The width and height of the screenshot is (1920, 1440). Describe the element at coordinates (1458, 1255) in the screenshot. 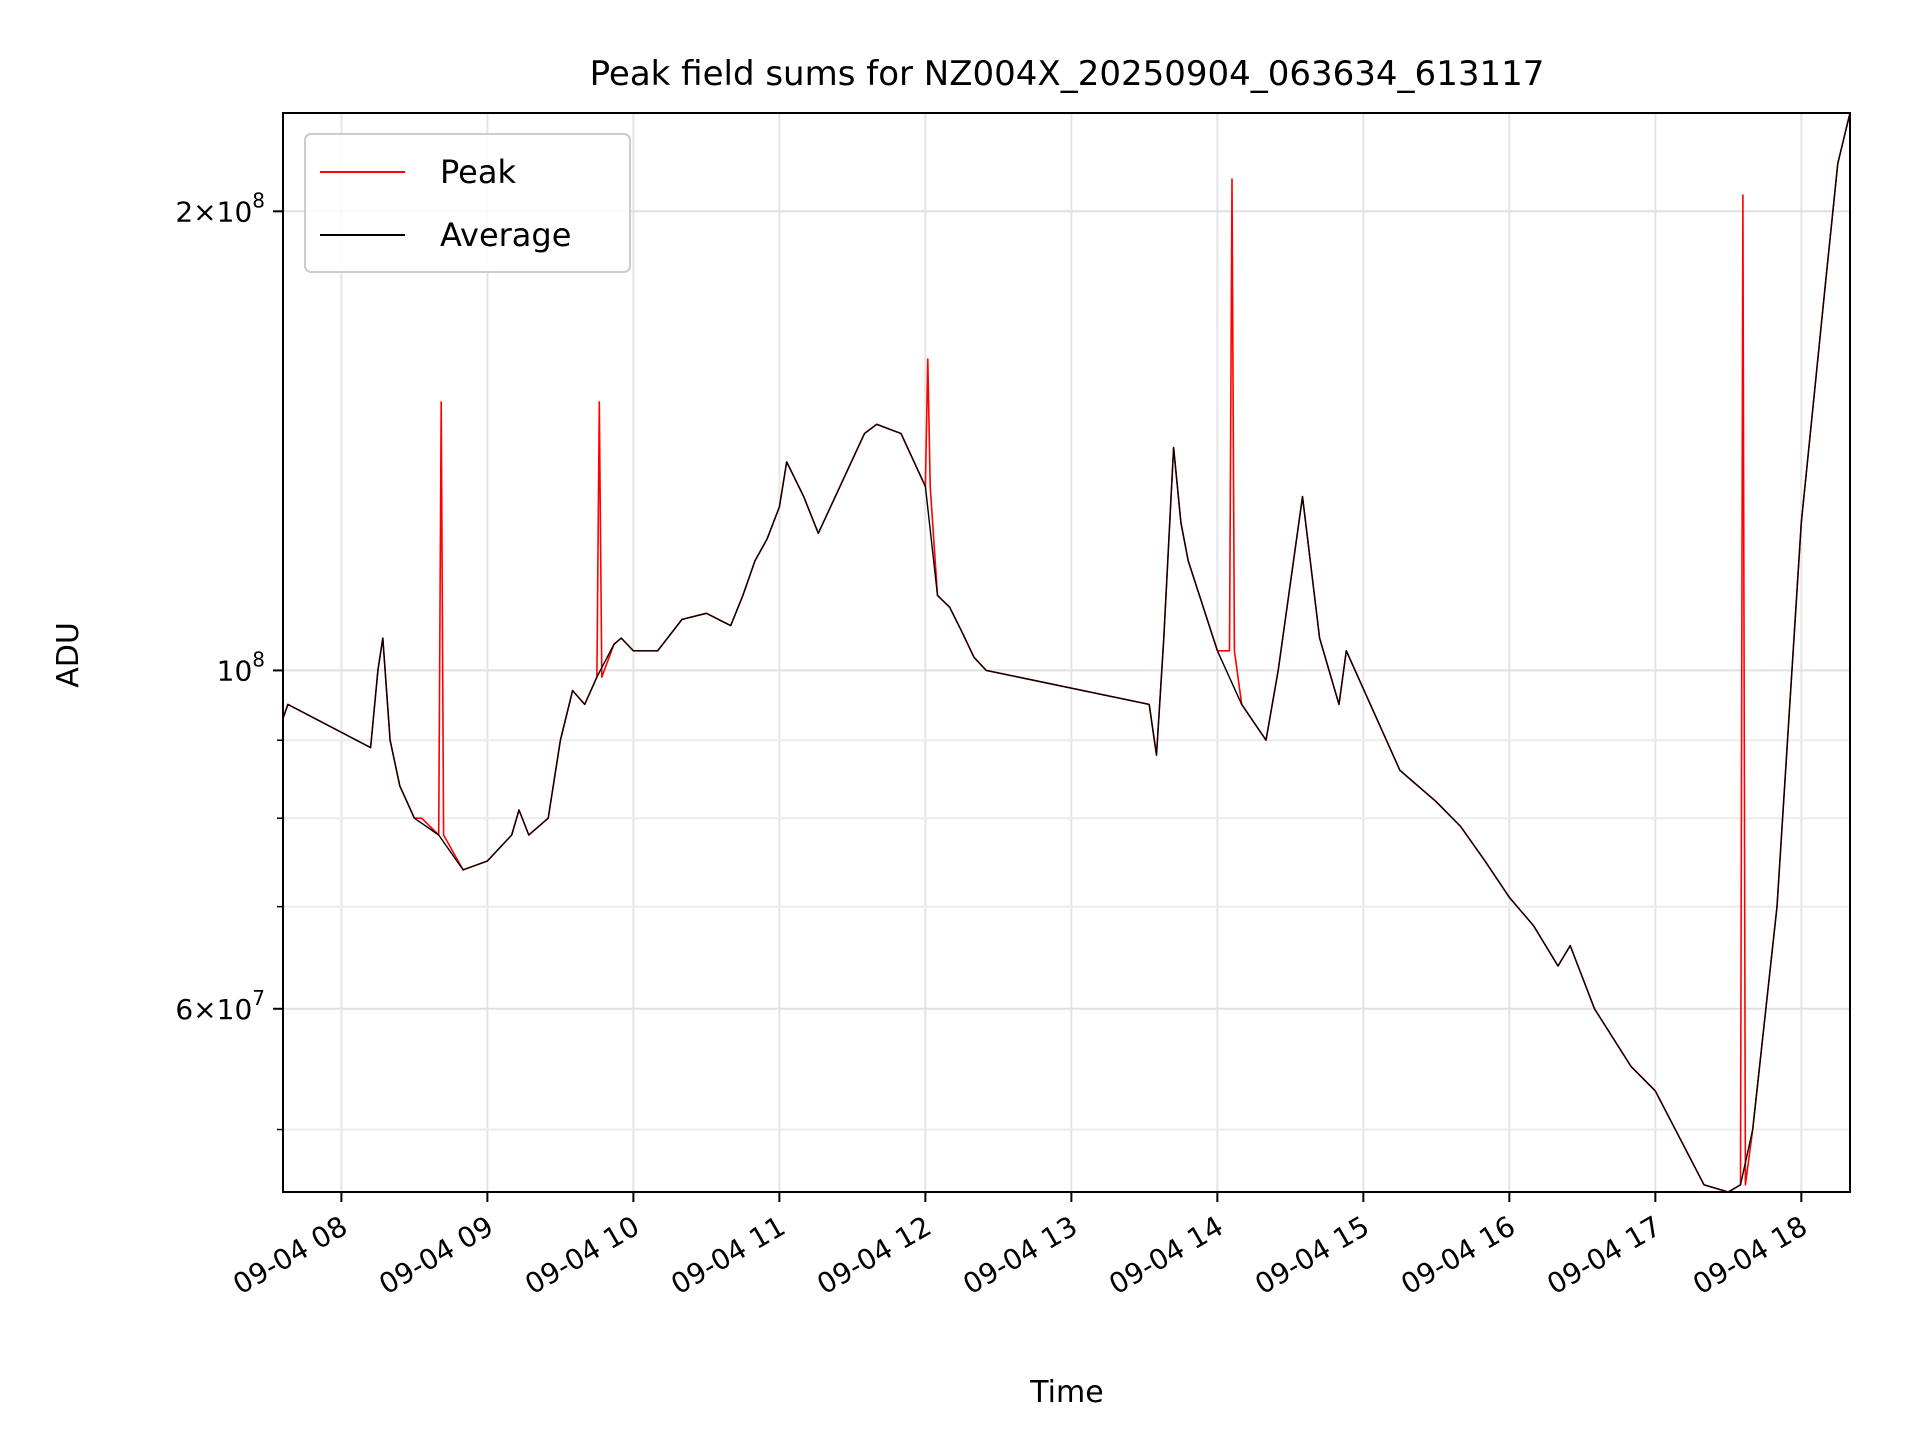

I see `x-tick-label: 09-04 16` at that location.